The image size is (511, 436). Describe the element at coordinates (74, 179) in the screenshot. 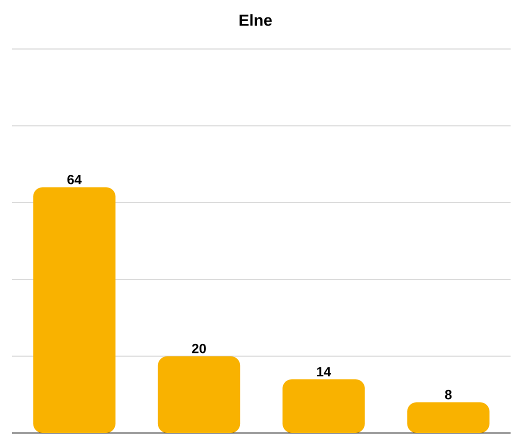

I see `data-label: 64` at that location.